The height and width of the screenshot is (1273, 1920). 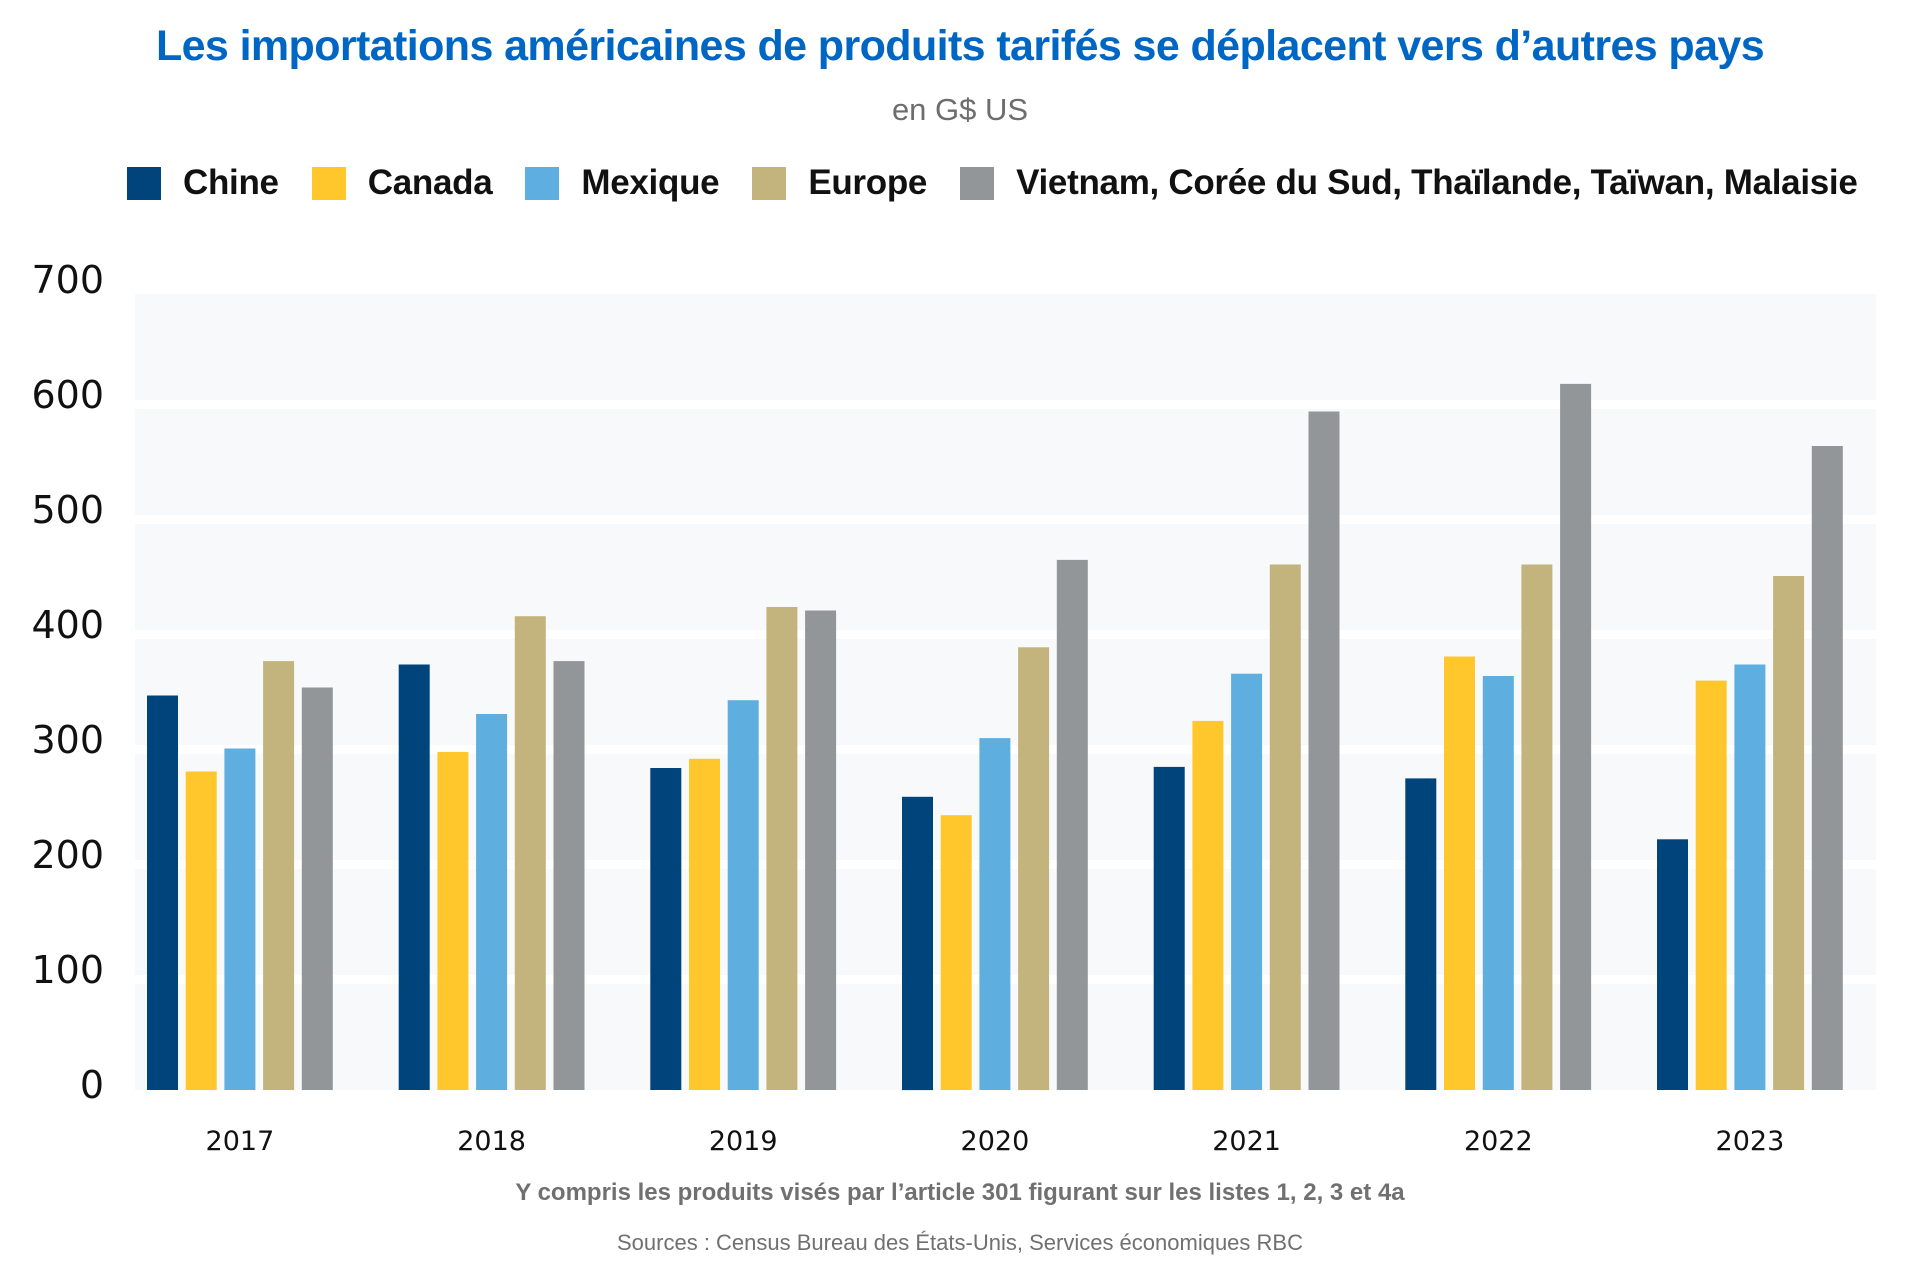 I want to click on bar-vietnam-2022, so click(x=1576, y=736).